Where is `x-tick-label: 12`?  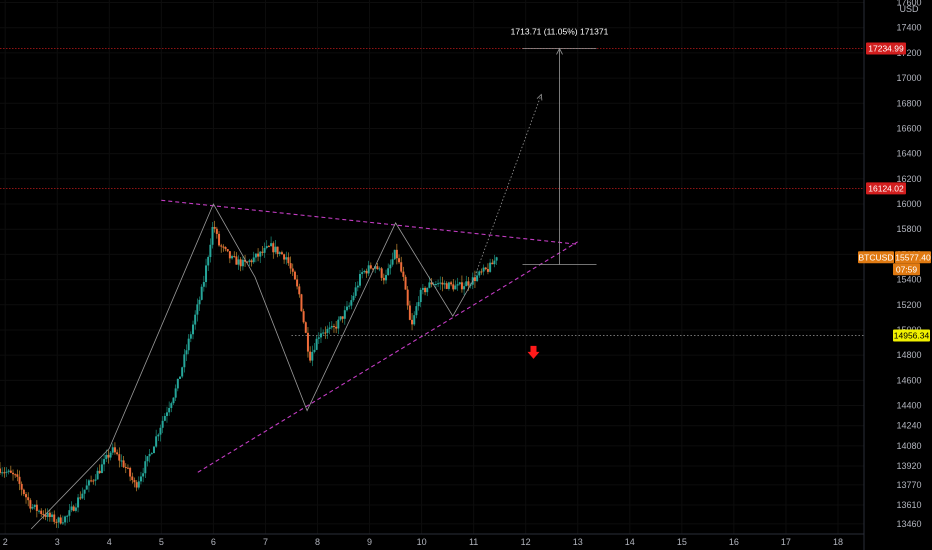 x-tick-label: 12 is located at coordinates (526, 542).